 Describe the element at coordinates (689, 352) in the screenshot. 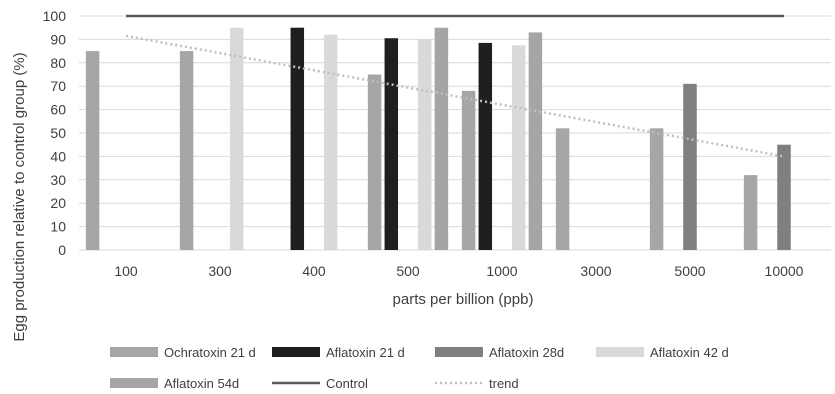

I see `legend-label: Aflatoxin 42 d` at that location.